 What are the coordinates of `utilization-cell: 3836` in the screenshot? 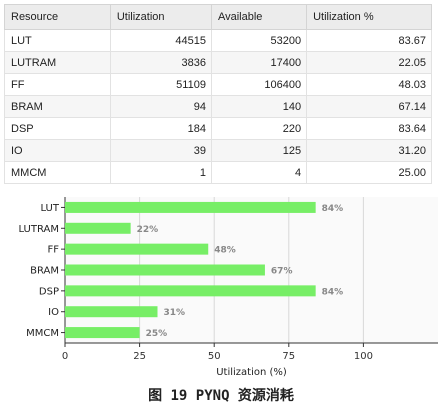 It's located at (160, 62).